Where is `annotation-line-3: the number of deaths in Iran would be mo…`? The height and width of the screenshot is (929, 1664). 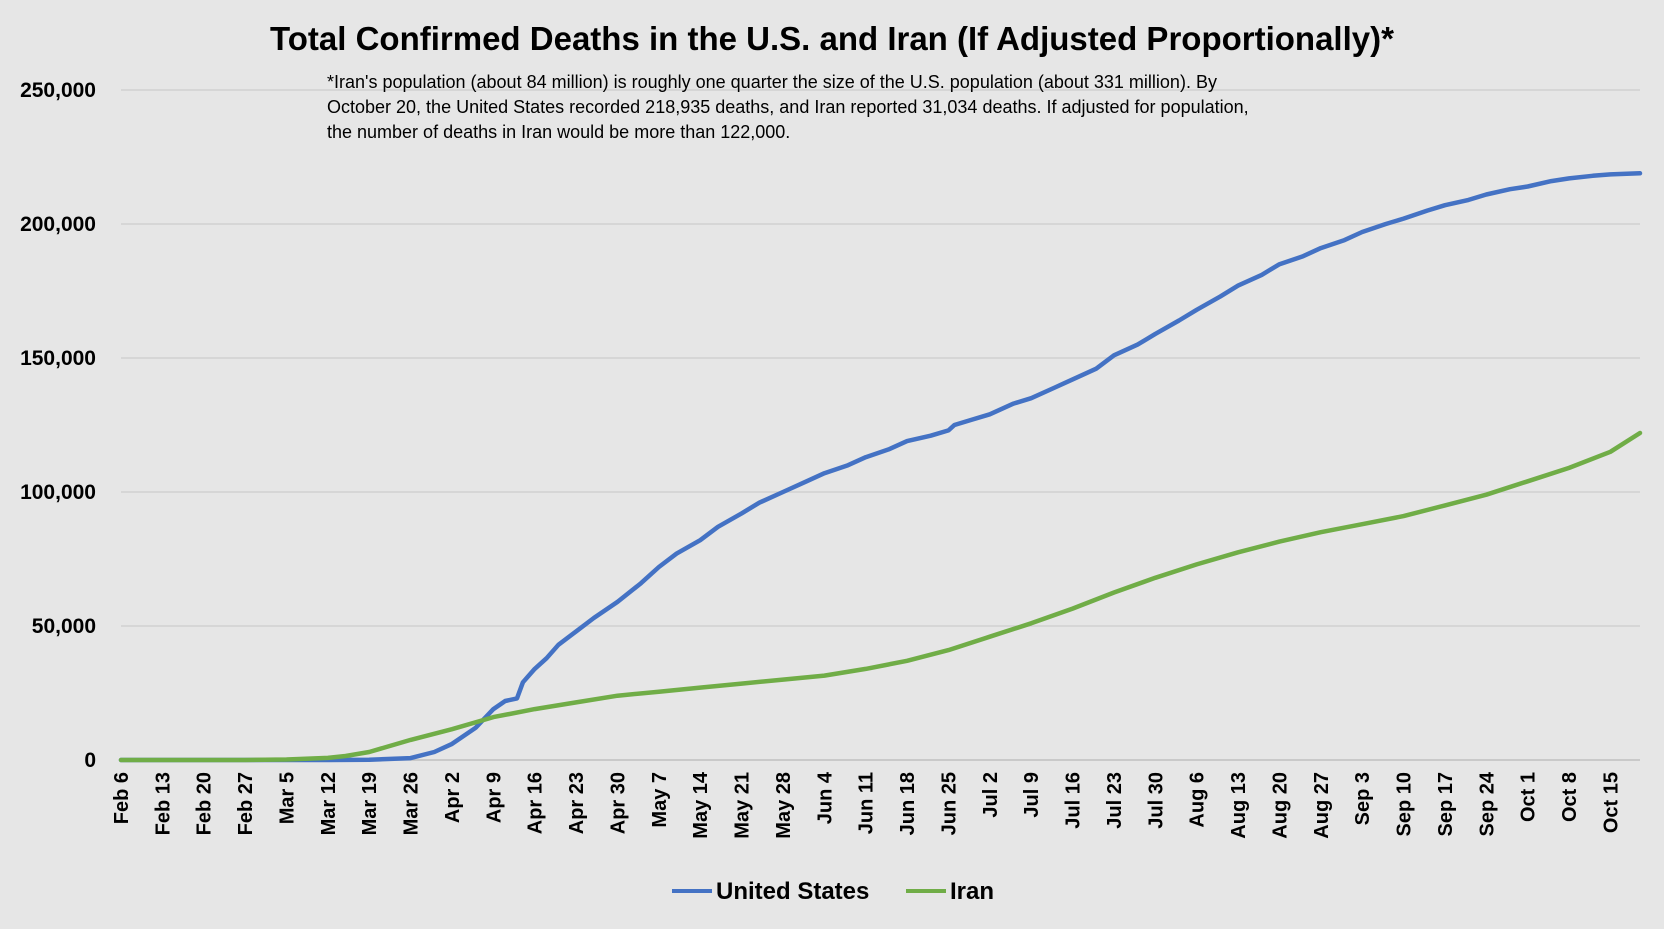
annotation-line-3: the number of deaths in Iran would be mo… is located at coordinates (558, 132).